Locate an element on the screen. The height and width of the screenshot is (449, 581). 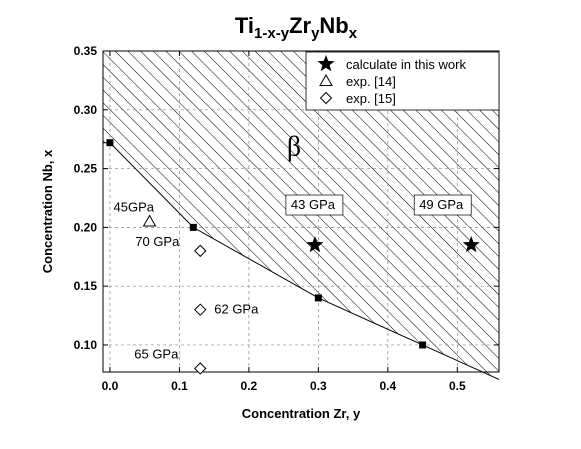
data-label: 45GPa is located at coordinates (134, 206).